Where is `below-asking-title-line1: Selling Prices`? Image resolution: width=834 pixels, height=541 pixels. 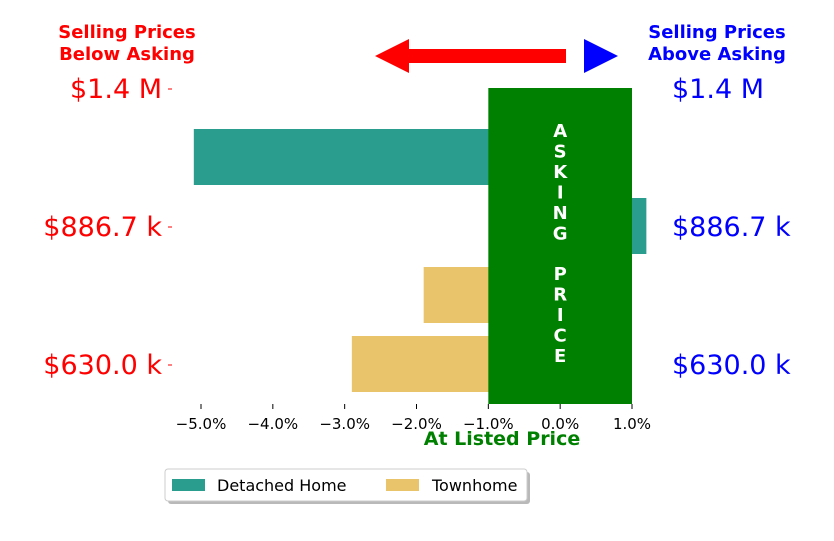
below-asking-title-line1: Selling Prices is located at coordinates (126, 32).